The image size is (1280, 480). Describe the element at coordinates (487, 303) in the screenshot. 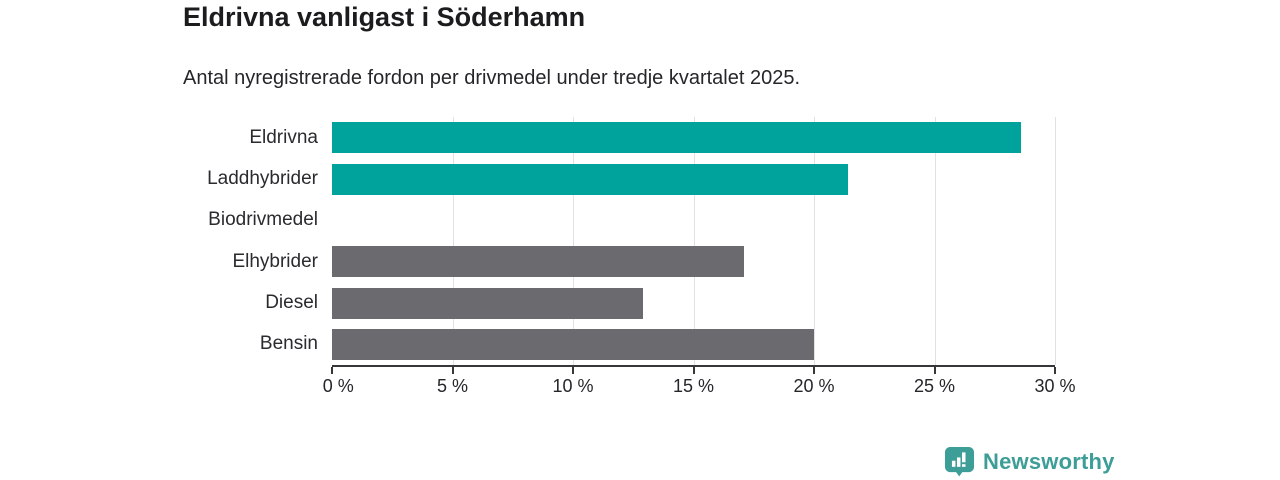

I see `bar-diesel` at that location.